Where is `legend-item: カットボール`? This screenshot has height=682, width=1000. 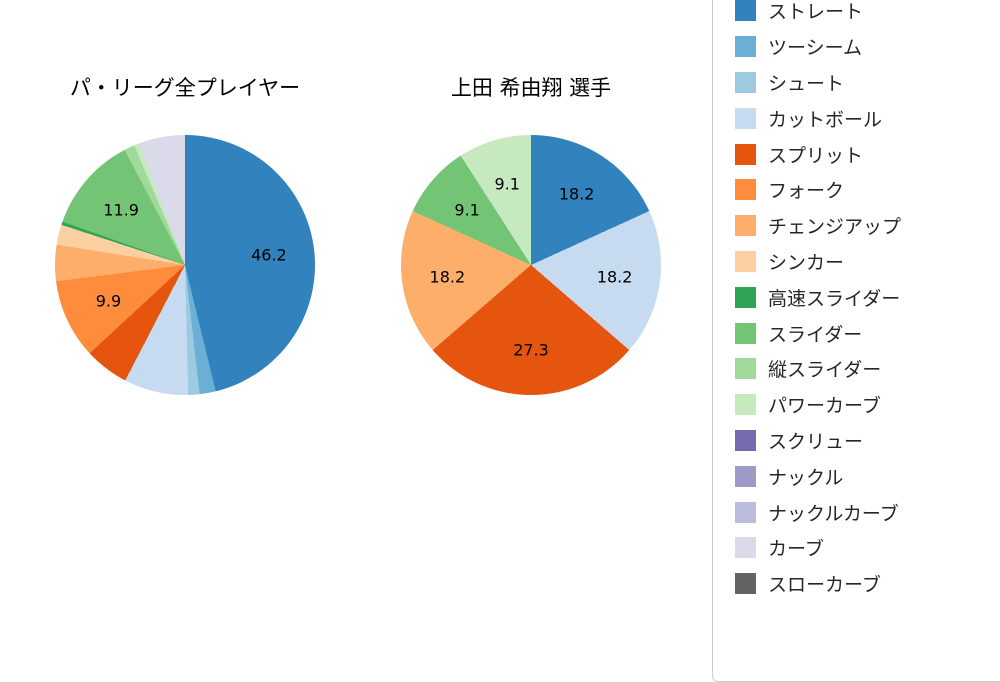
legend-item: カットボール is located at coordinates (867, 118).